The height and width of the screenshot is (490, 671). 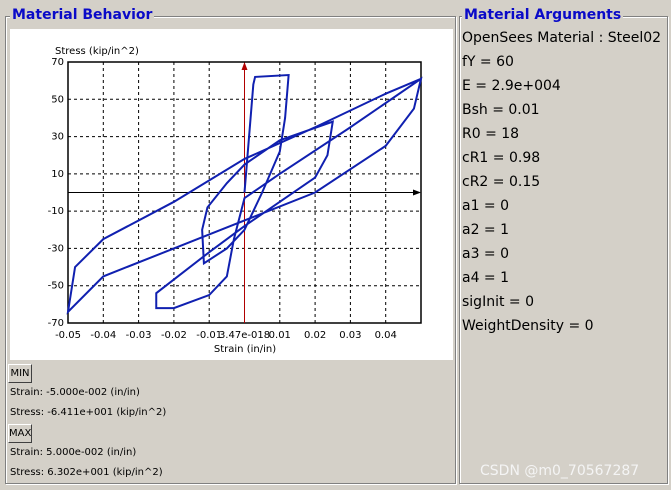 What do you see at coordinates (56, 248) in the screenshot?
I see `y-tick-label: -30` at bounding box center [56, 248].